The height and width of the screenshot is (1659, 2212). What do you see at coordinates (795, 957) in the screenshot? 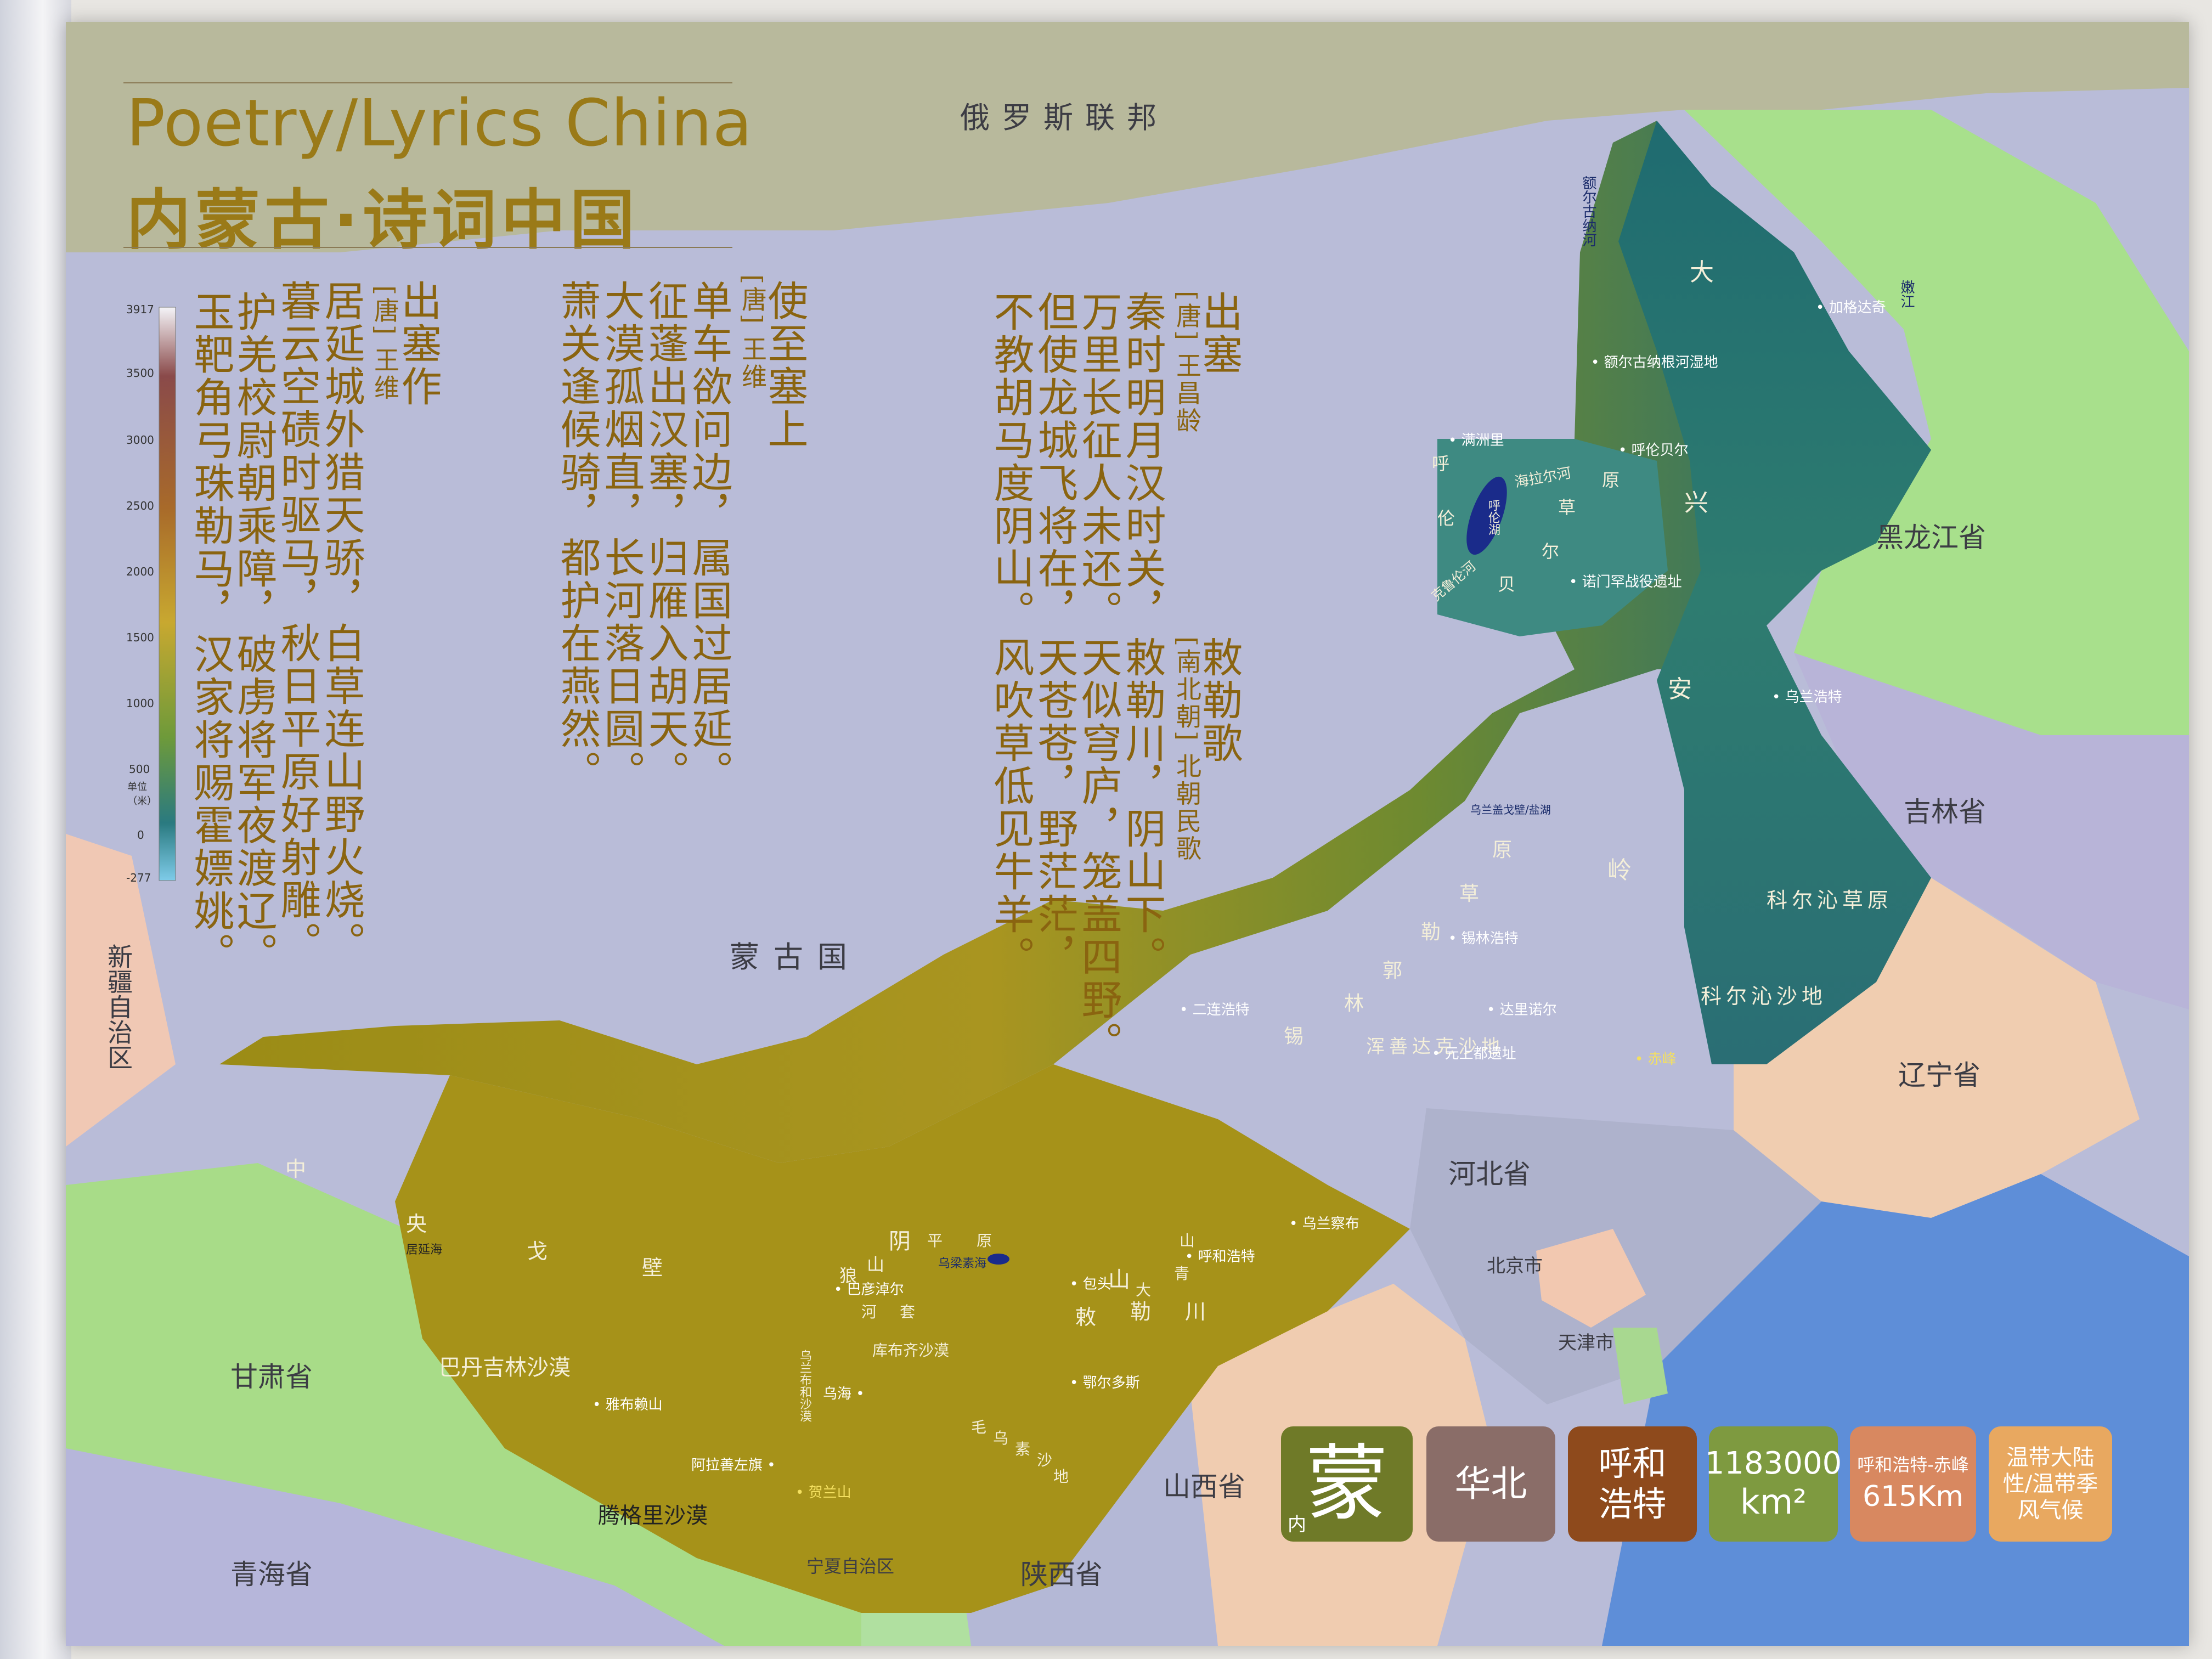
I see `label-mongolia: 蒙古国` at bounding box center [795, 957].